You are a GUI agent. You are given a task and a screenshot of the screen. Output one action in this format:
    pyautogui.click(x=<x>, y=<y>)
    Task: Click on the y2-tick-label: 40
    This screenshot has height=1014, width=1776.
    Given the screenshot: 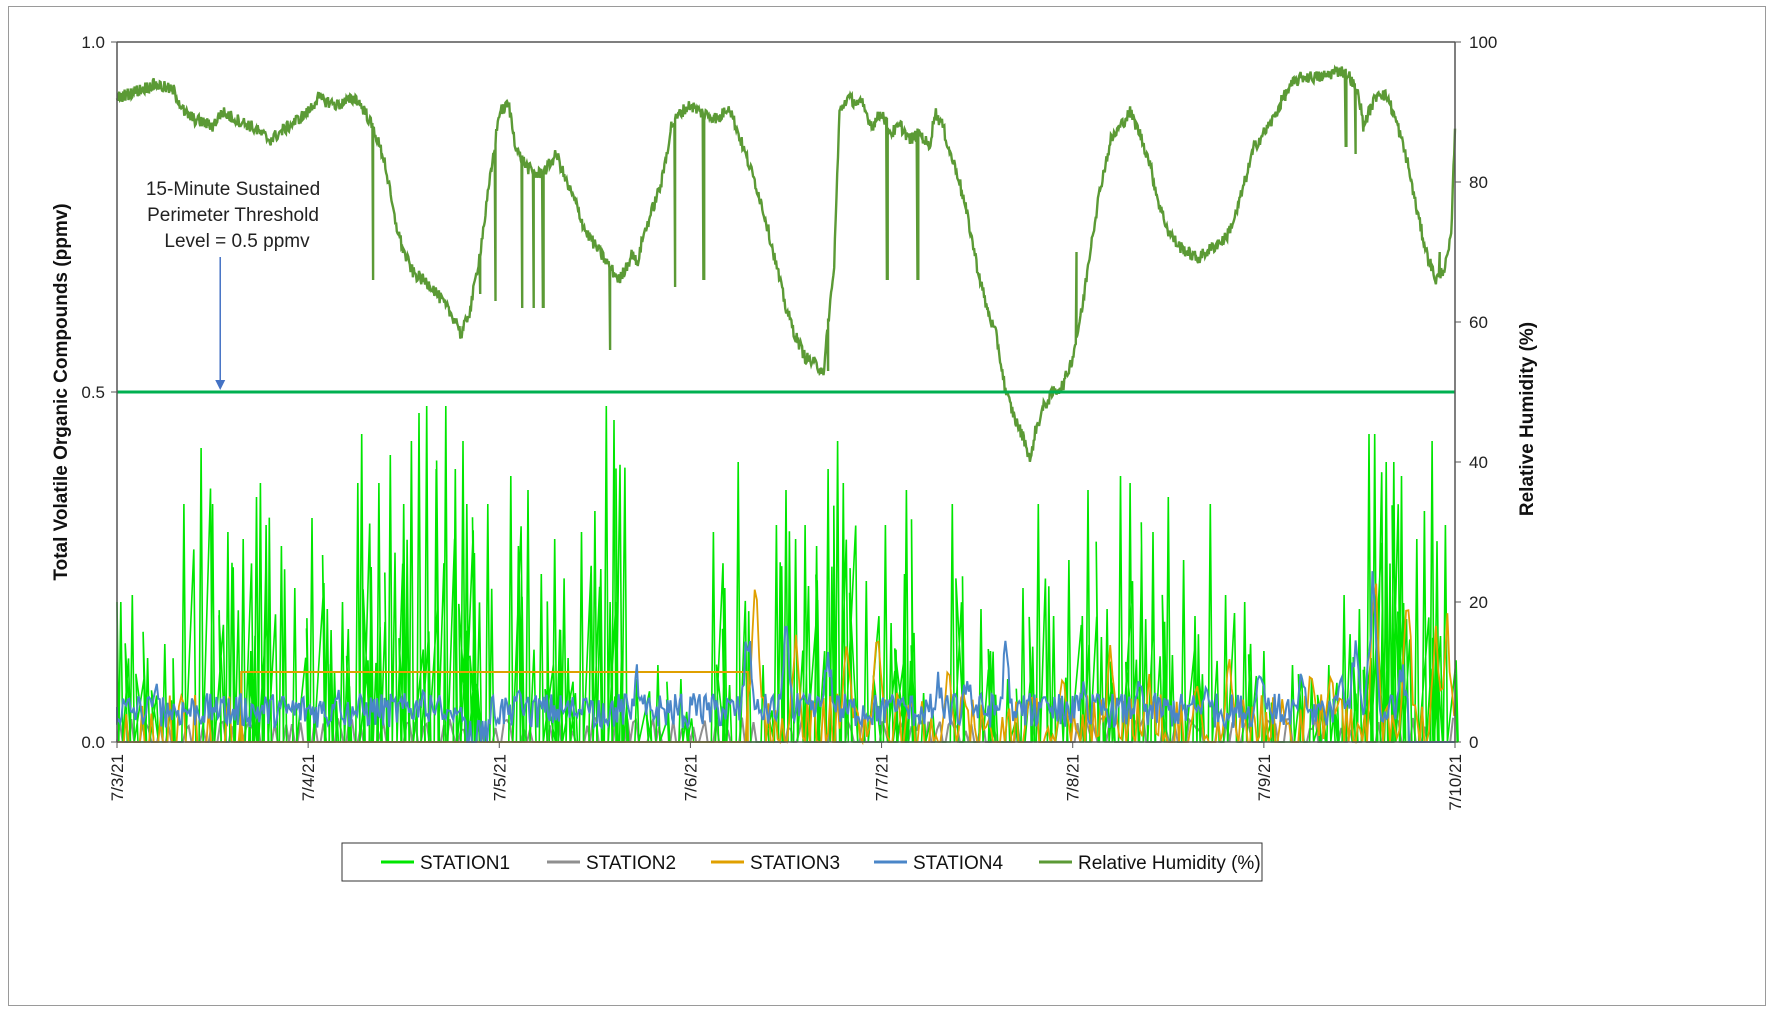 What is the action you would take?
    pyautogui.click(x=1478, y=462)
    